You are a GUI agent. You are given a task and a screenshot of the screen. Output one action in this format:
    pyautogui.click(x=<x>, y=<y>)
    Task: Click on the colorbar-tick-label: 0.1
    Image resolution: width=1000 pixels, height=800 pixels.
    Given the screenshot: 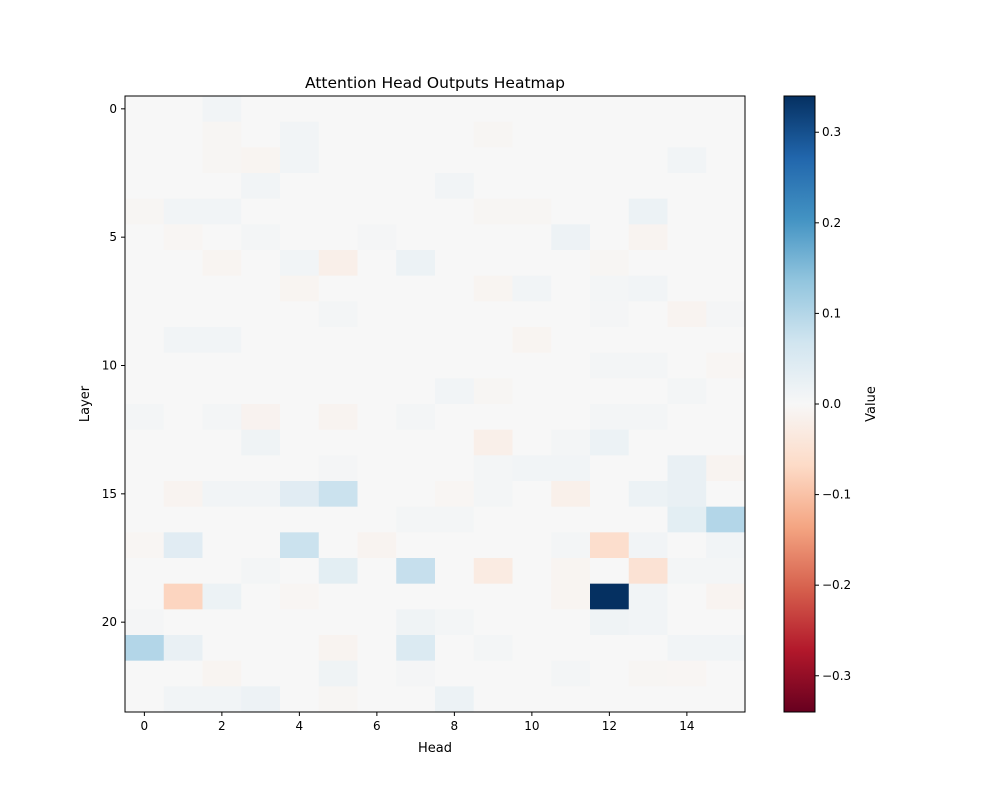 What is the action you would take?
    pyautogui.click(x=831, y=313)
    